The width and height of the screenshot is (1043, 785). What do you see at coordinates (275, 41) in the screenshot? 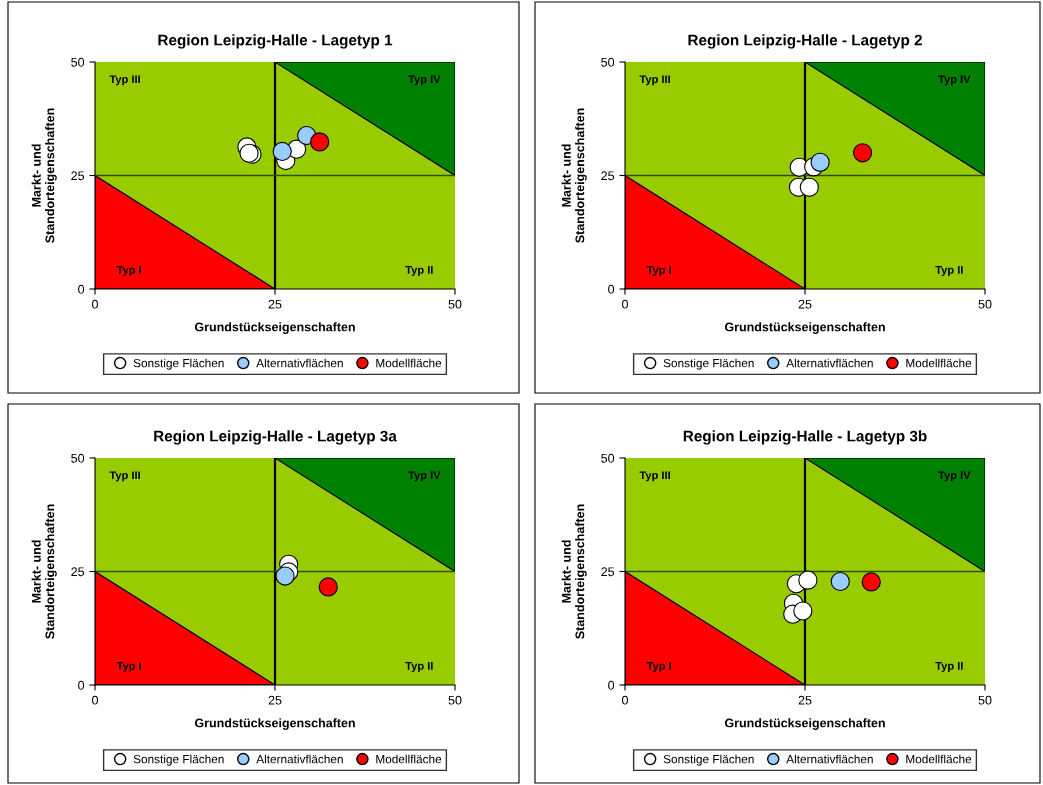
I see `chart-title: Region Leipzig-Halle - Lagetyp 1` at bounding box center [275, 41].